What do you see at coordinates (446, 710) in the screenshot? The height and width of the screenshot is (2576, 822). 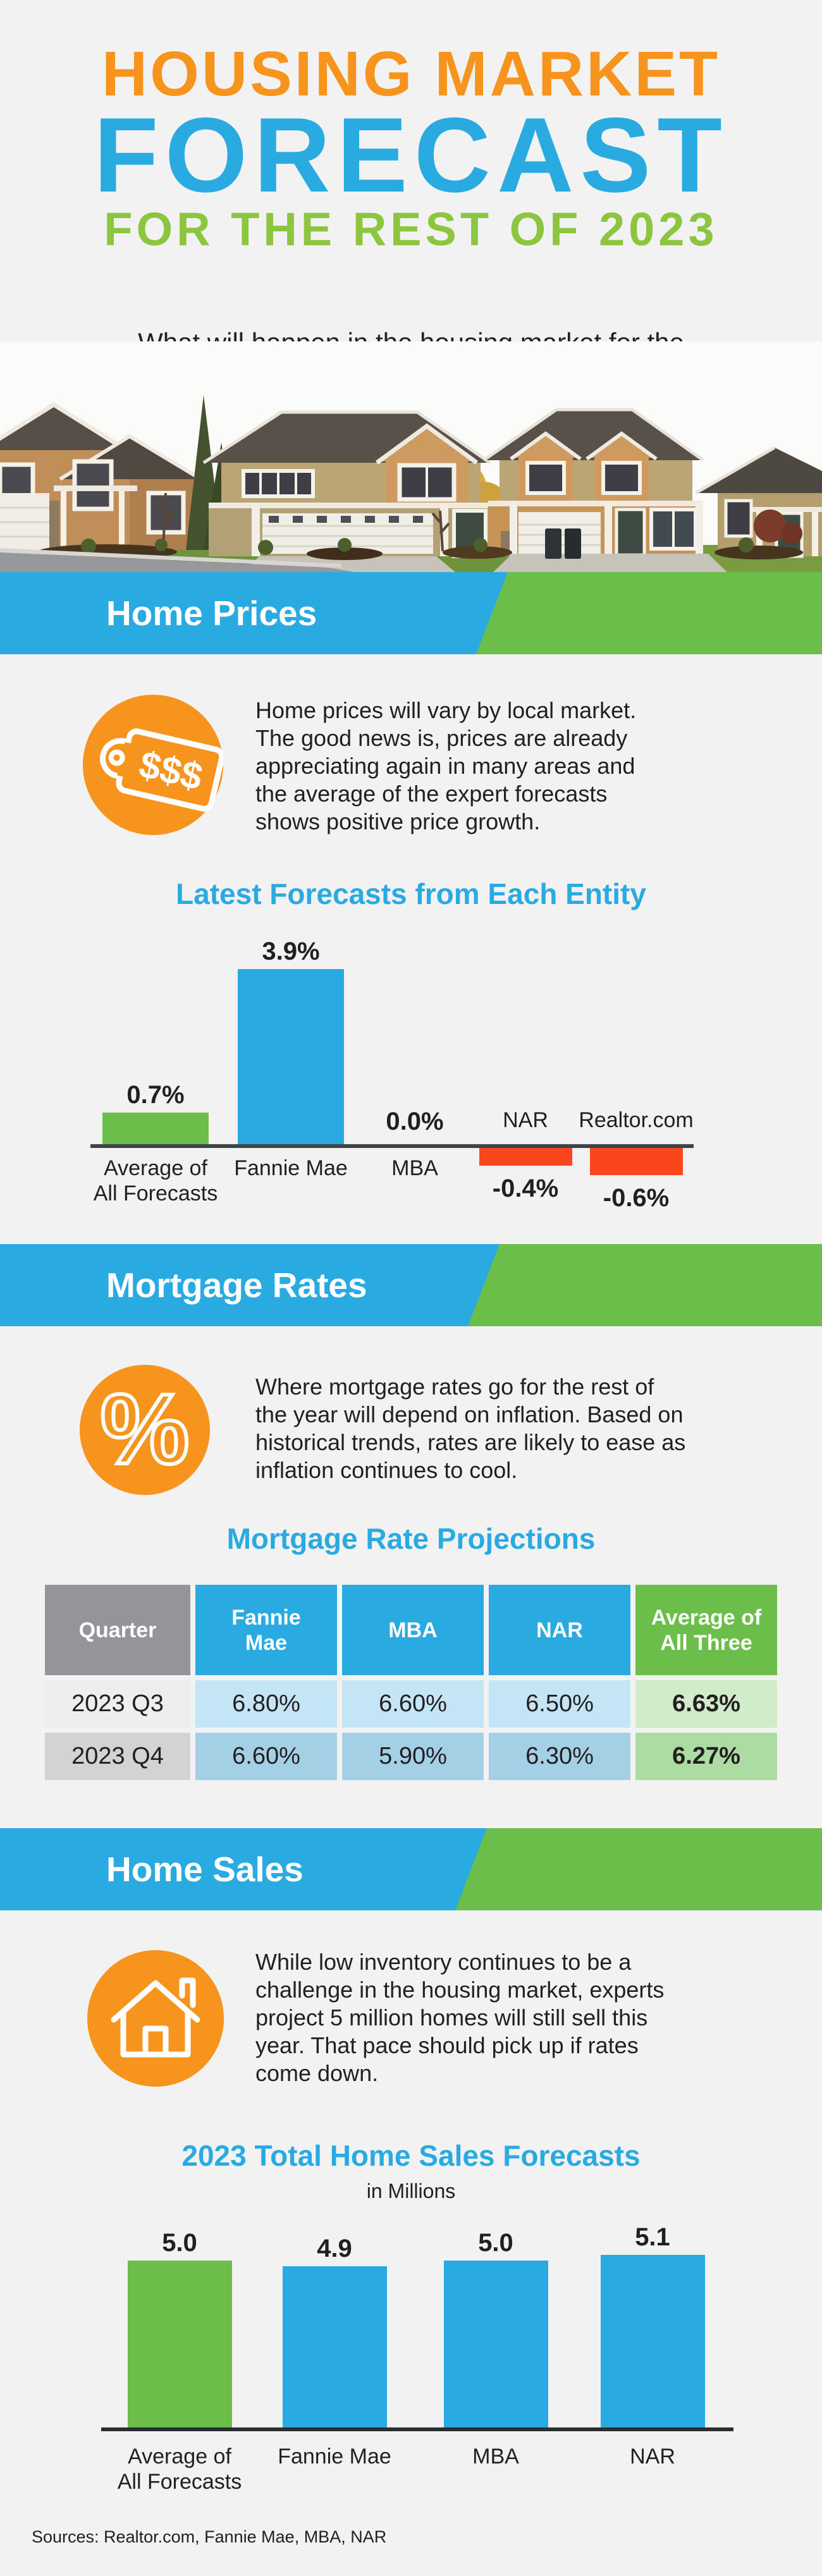 I see `home-prices-paragraph-line: Home prices will vary by local market.` at bounding box center [446, 710].